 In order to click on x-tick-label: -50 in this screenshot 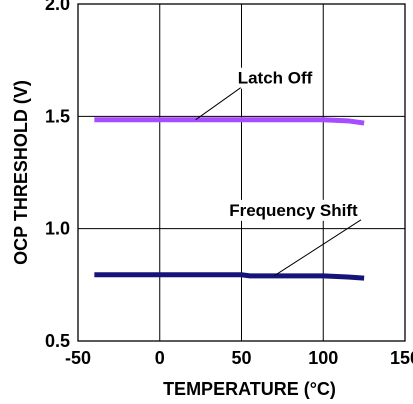, I will do `click(78, 358)`.